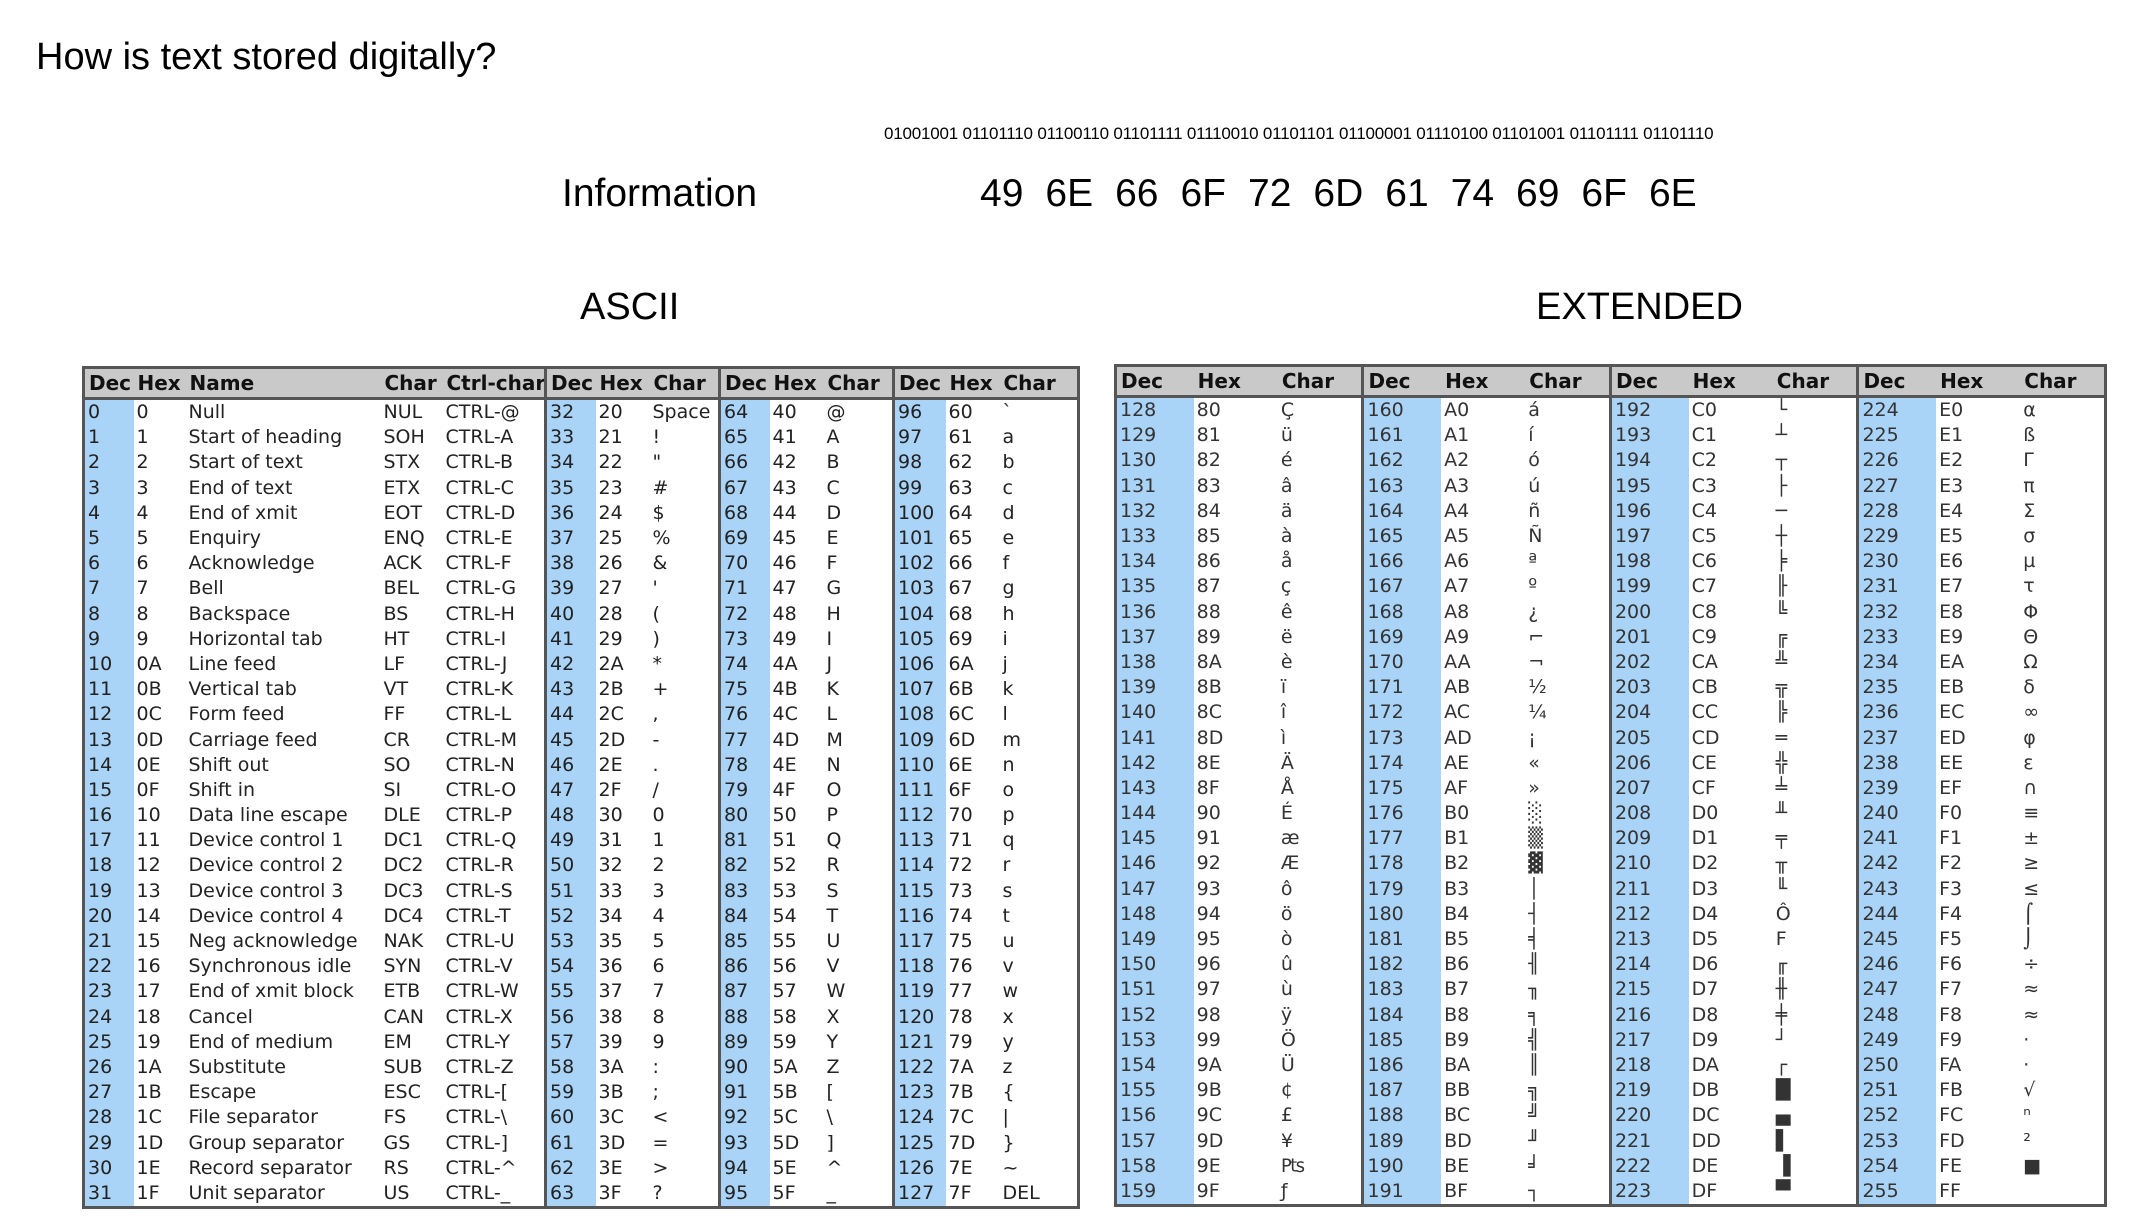  I want to click on table-cell: 0, so click(142, 412).